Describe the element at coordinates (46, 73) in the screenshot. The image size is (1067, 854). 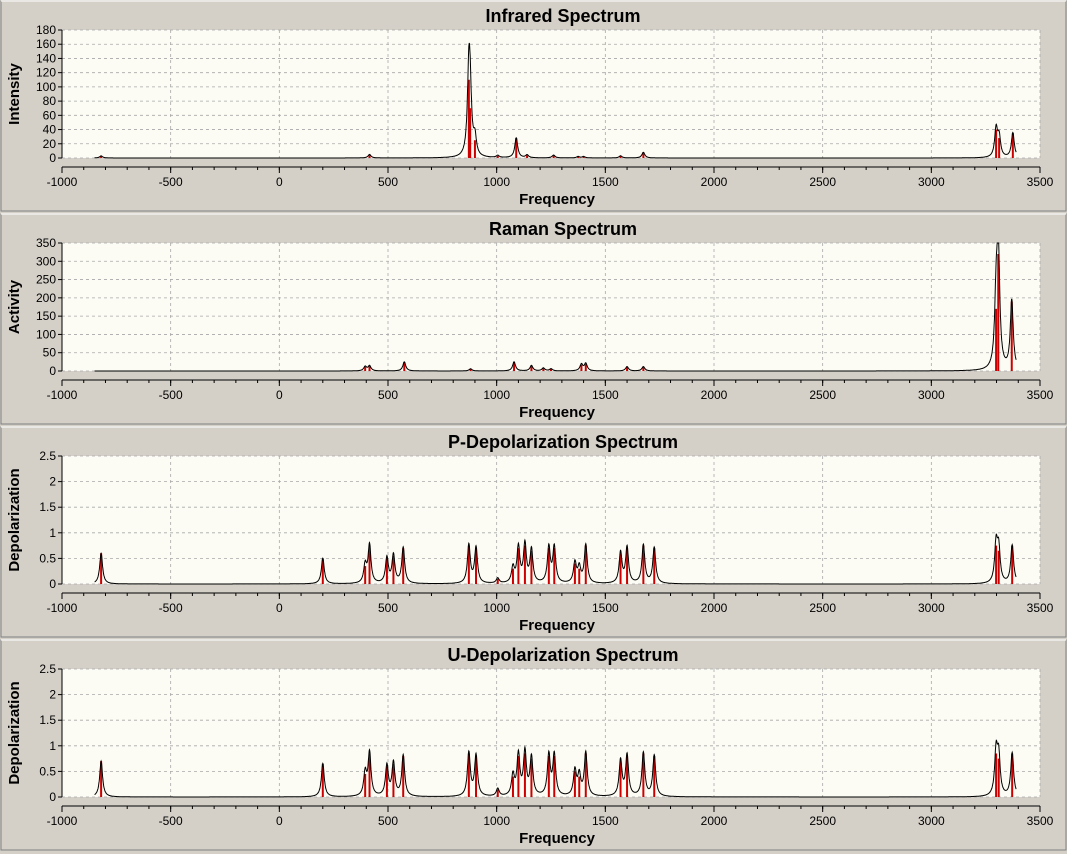
I see `y-tick-label: 120` at that location.